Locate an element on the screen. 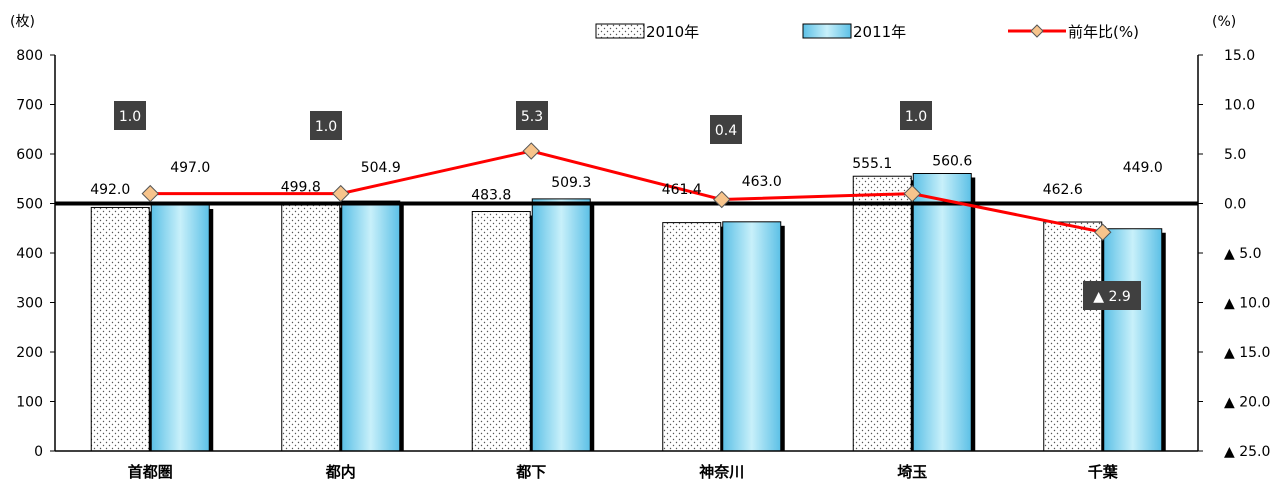  value-label-2010: 461.4 is located at coordinates (682, 190).